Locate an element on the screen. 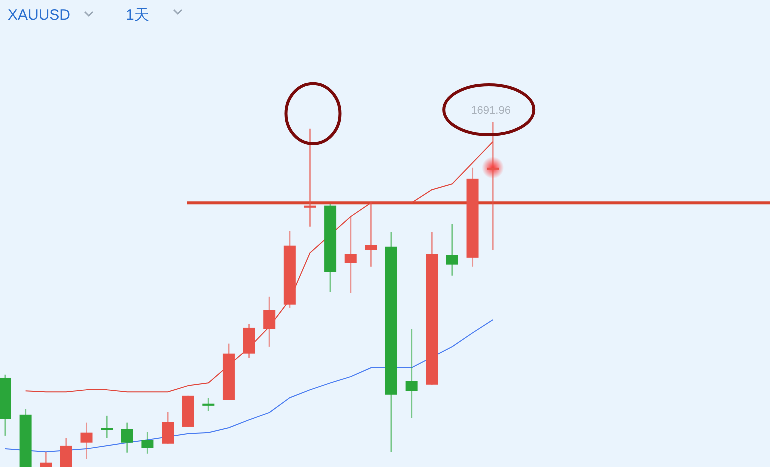  chart-title: XAUUSD is located at coordinates (39, 15).